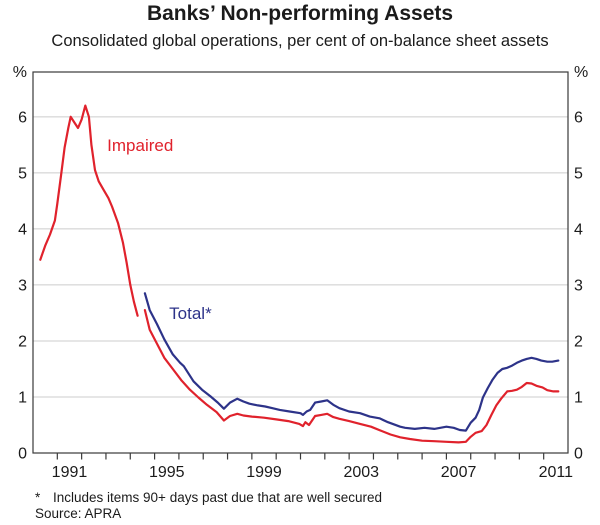 The height and width of the screenshot is (525, 600). Describe the element at coordinates (578, 397) in the screenshot. I see `y-tick-label-right-1: 1` at that location.